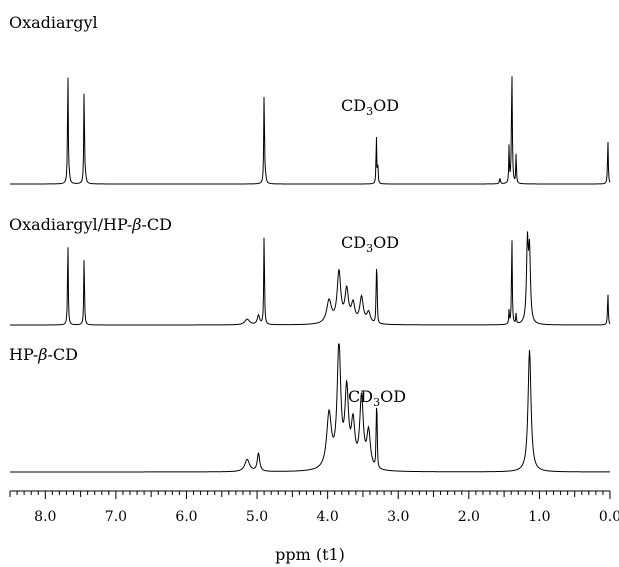 The height and width of the screenshot is (567, 619). What do you see at coordinates (398, 517) in the screenshot?
I see `tick-label: 3.0` at bounding box center [398, 517].